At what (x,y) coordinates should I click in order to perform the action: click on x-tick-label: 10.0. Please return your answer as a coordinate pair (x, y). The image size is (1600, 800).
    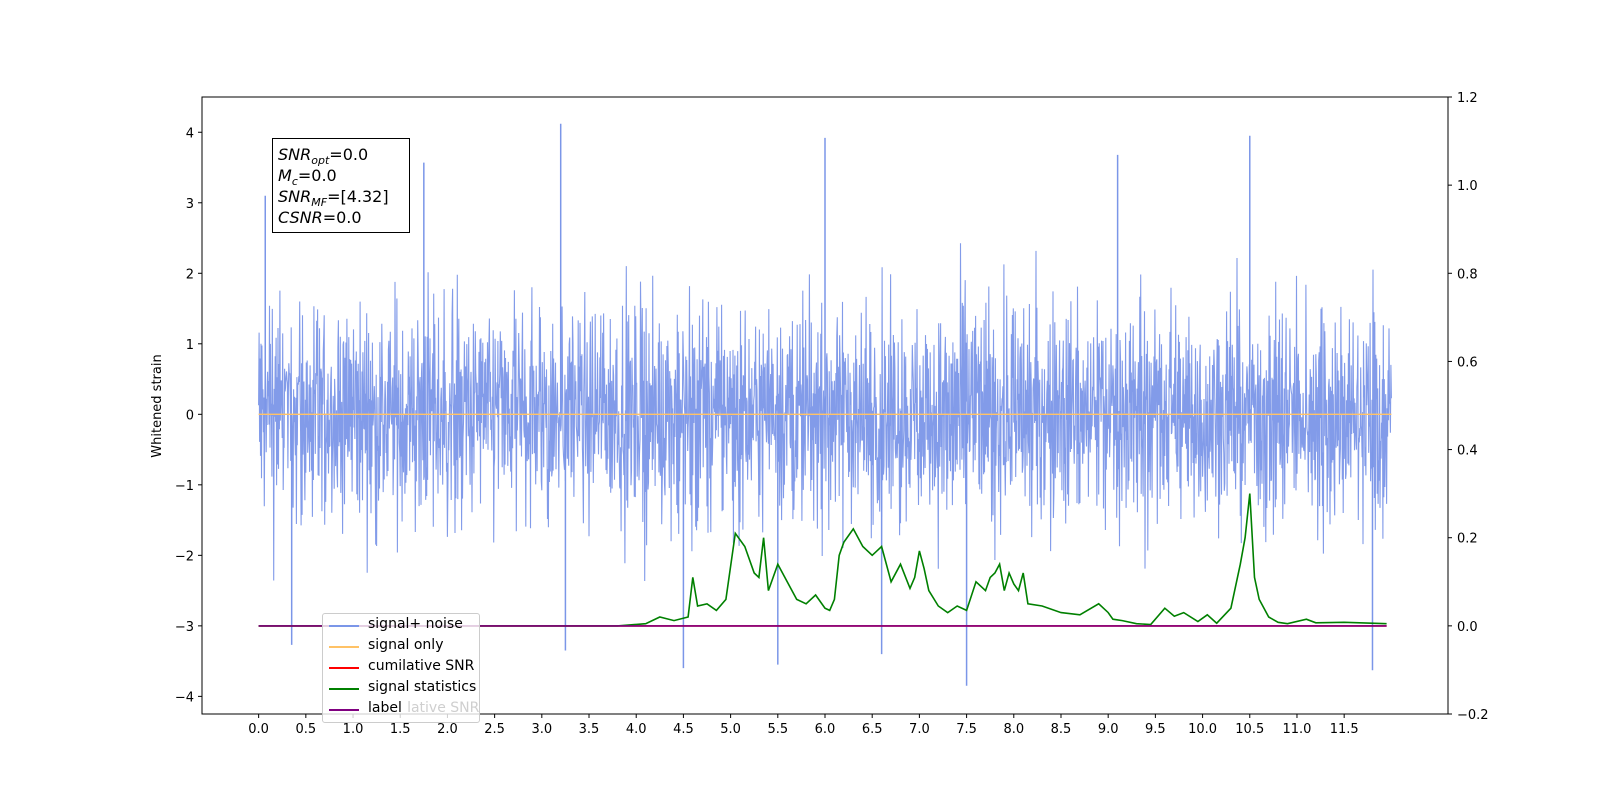
    Looking at the image, I should click on (1202, 729).